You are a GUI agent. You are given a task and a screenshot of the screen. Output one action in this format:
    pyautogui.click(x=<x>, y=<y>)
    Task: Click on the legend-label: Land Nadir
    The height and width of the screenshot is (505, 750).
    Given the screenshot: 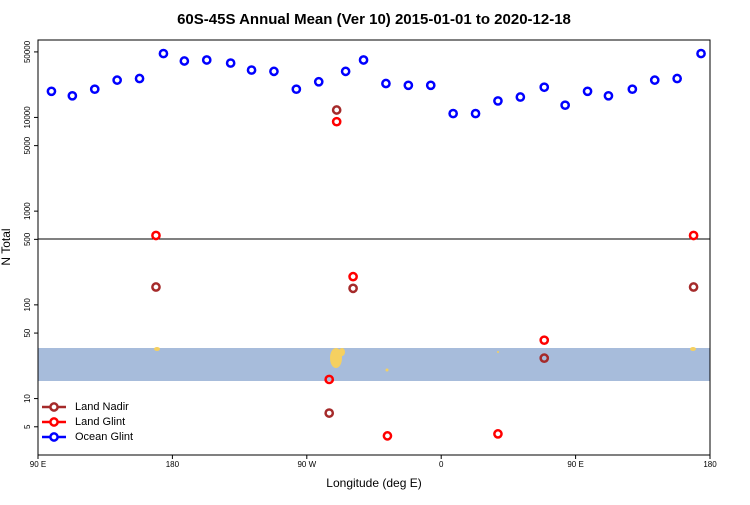 What is the action you would take?
    pyautogui.click(x=102, y=407)
    